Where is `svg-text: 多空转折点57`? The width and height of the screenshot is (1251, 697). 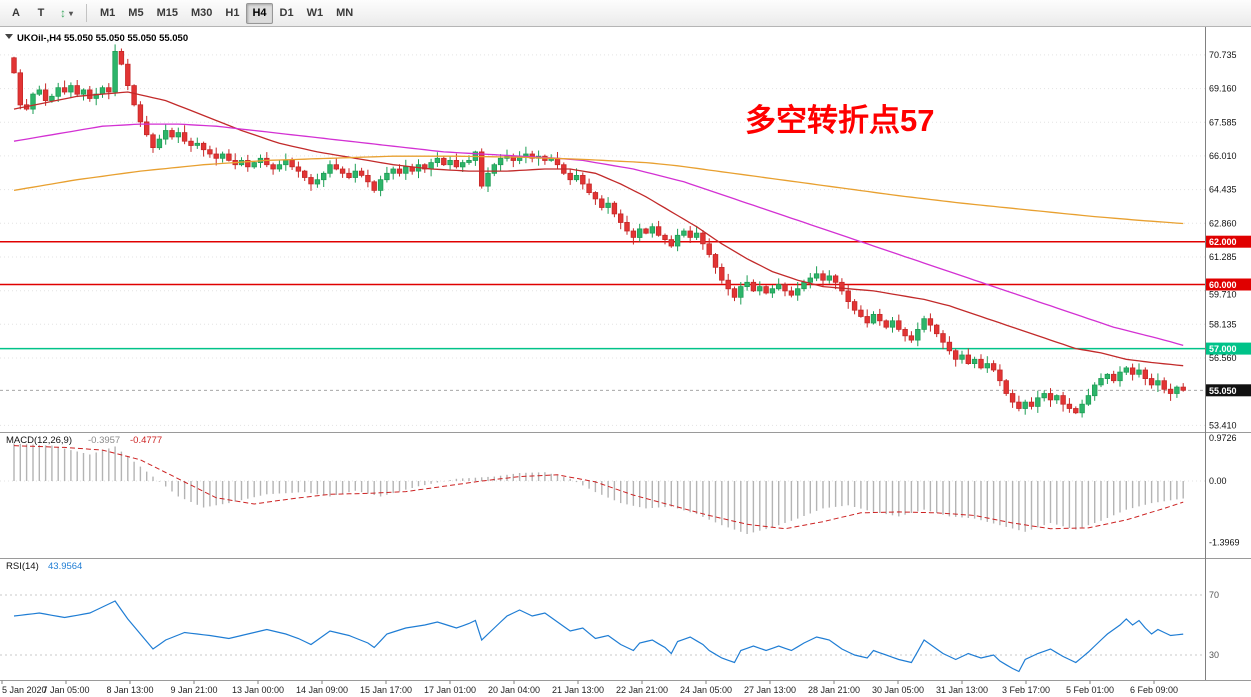
svg-text: 多空转折点57 is located at coordinates (839, 120).